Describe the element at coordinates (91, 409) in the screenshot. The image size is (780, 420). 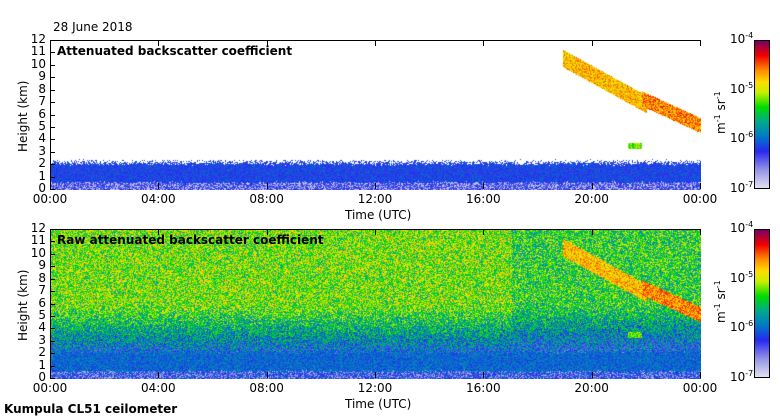
I see `instrument-label: Kumpula CL51 ceilometer` at that location.